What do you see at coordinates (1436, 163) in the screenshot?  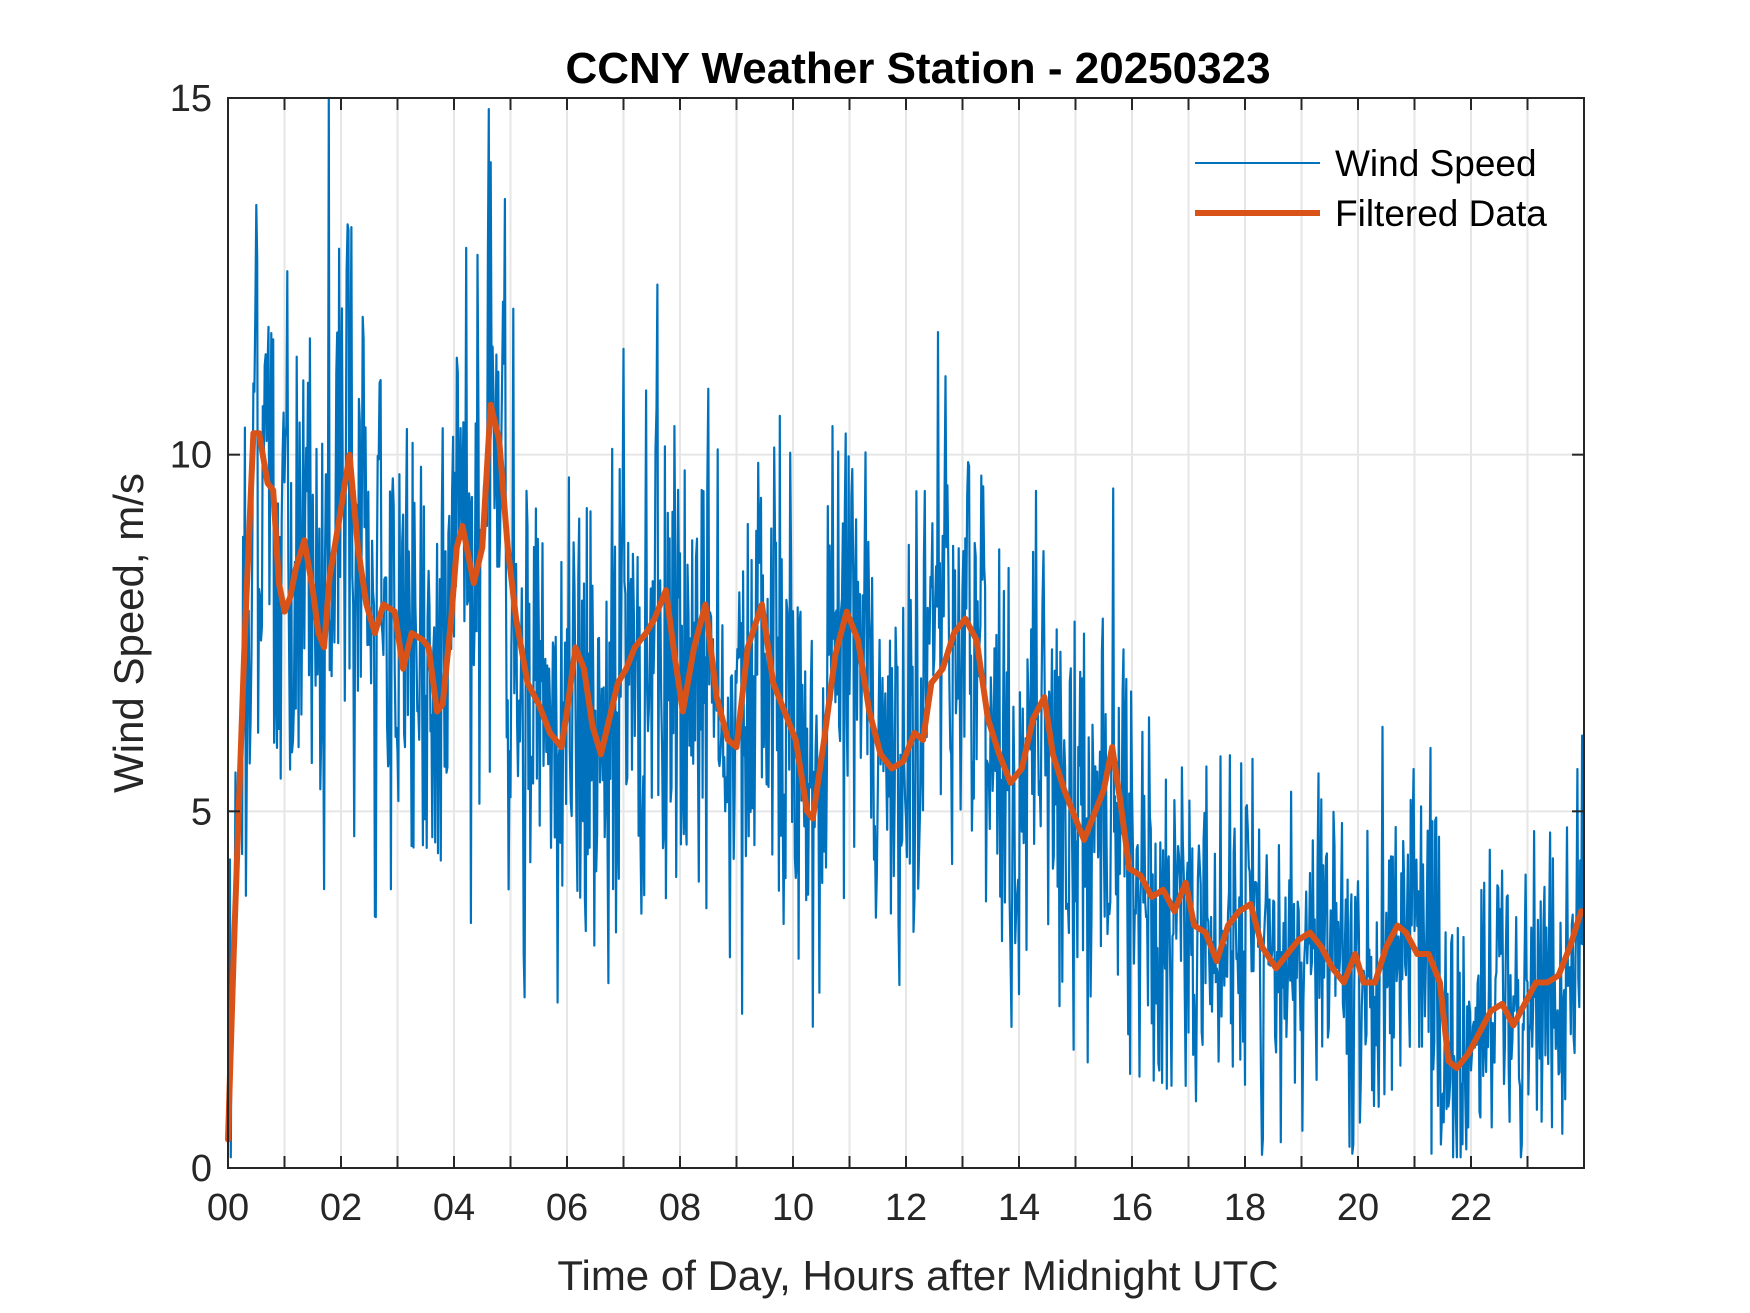 I see `legend-label-wind-speed: Wind Speed` at bounding box center [1436, 163].